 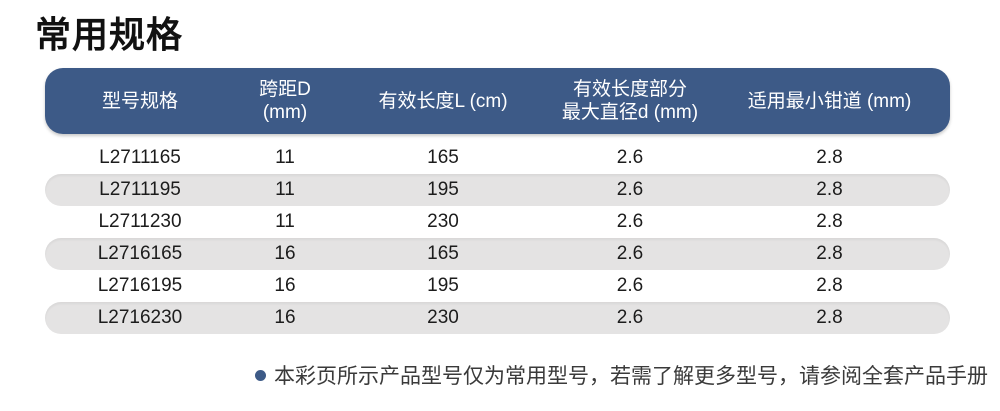 I want to click on table-row: L2711165 11 165 2.6 2.8, so click(x=497, y=158).